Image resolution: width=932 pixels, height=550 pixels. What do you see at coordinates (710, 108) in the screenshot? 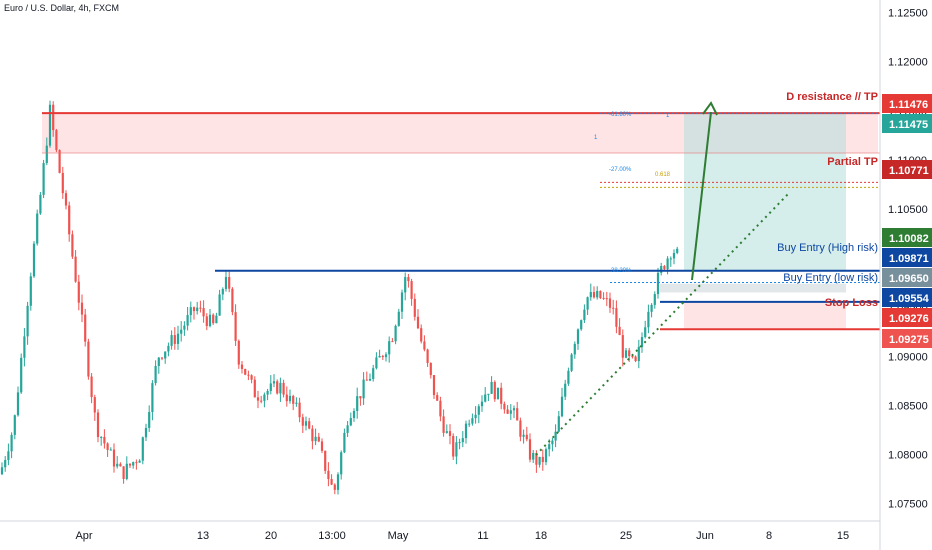
I see `arrow-head-icon` at bounding box center [710, 108].